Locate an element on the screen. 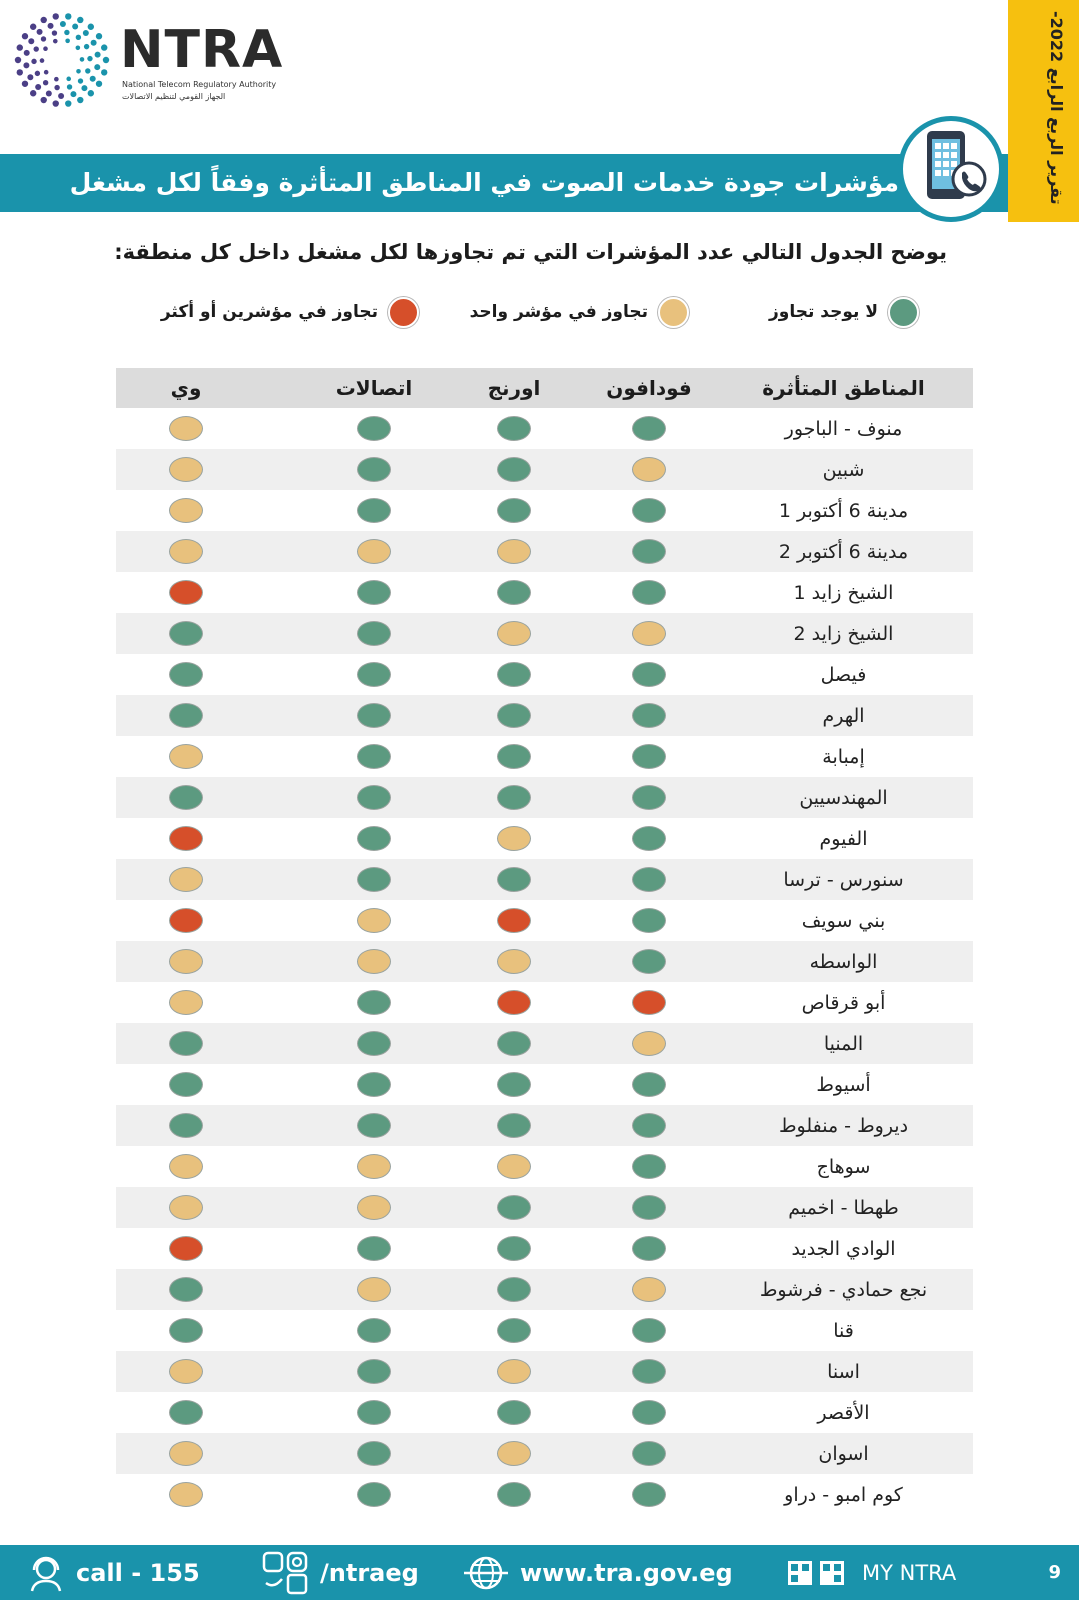 This screenshot has height=1600, width=1079. footer-website-label: www.tra.gov.eg is located at coordinates (626, 1572).